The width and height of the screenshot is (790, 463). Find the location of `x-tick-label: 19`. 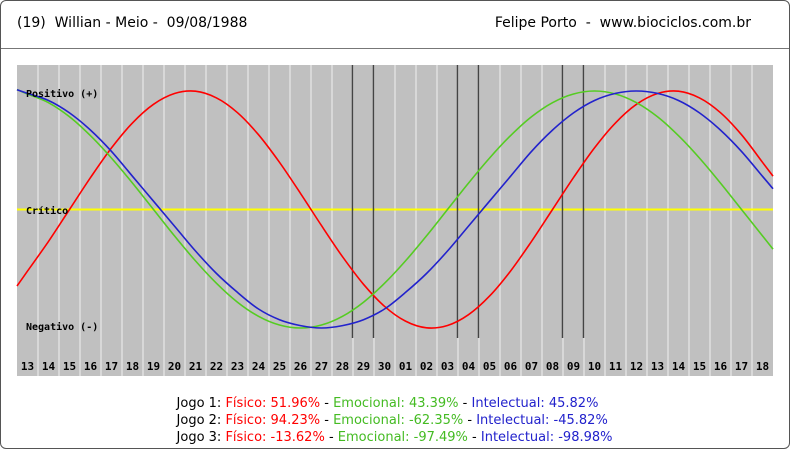

x-tick-label: 19 is located at coordinates (153, 366).